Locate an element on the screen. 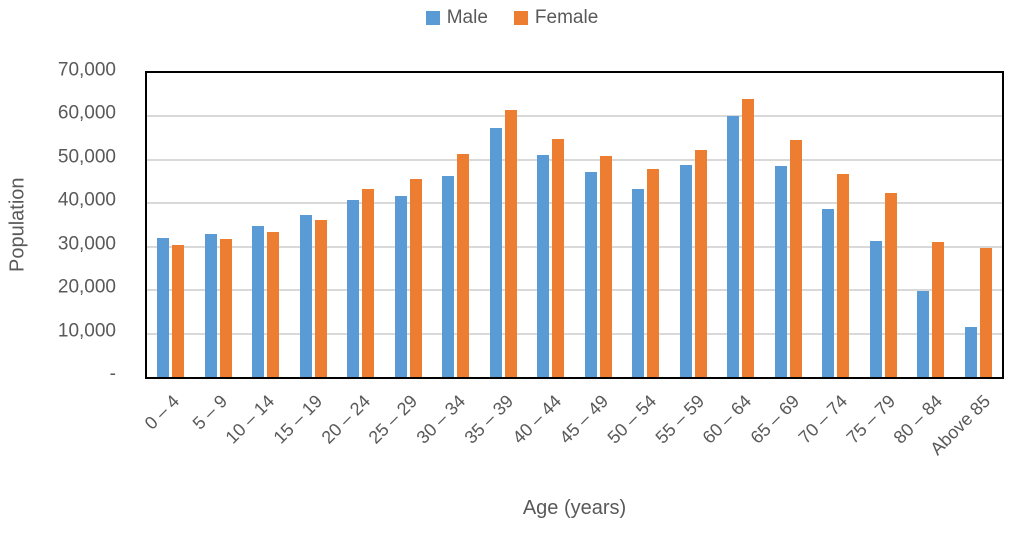 This screenshot has width=1024, height=534. x-tick-label-15-19: 15 – 19 is located at coordinates (298, 419).